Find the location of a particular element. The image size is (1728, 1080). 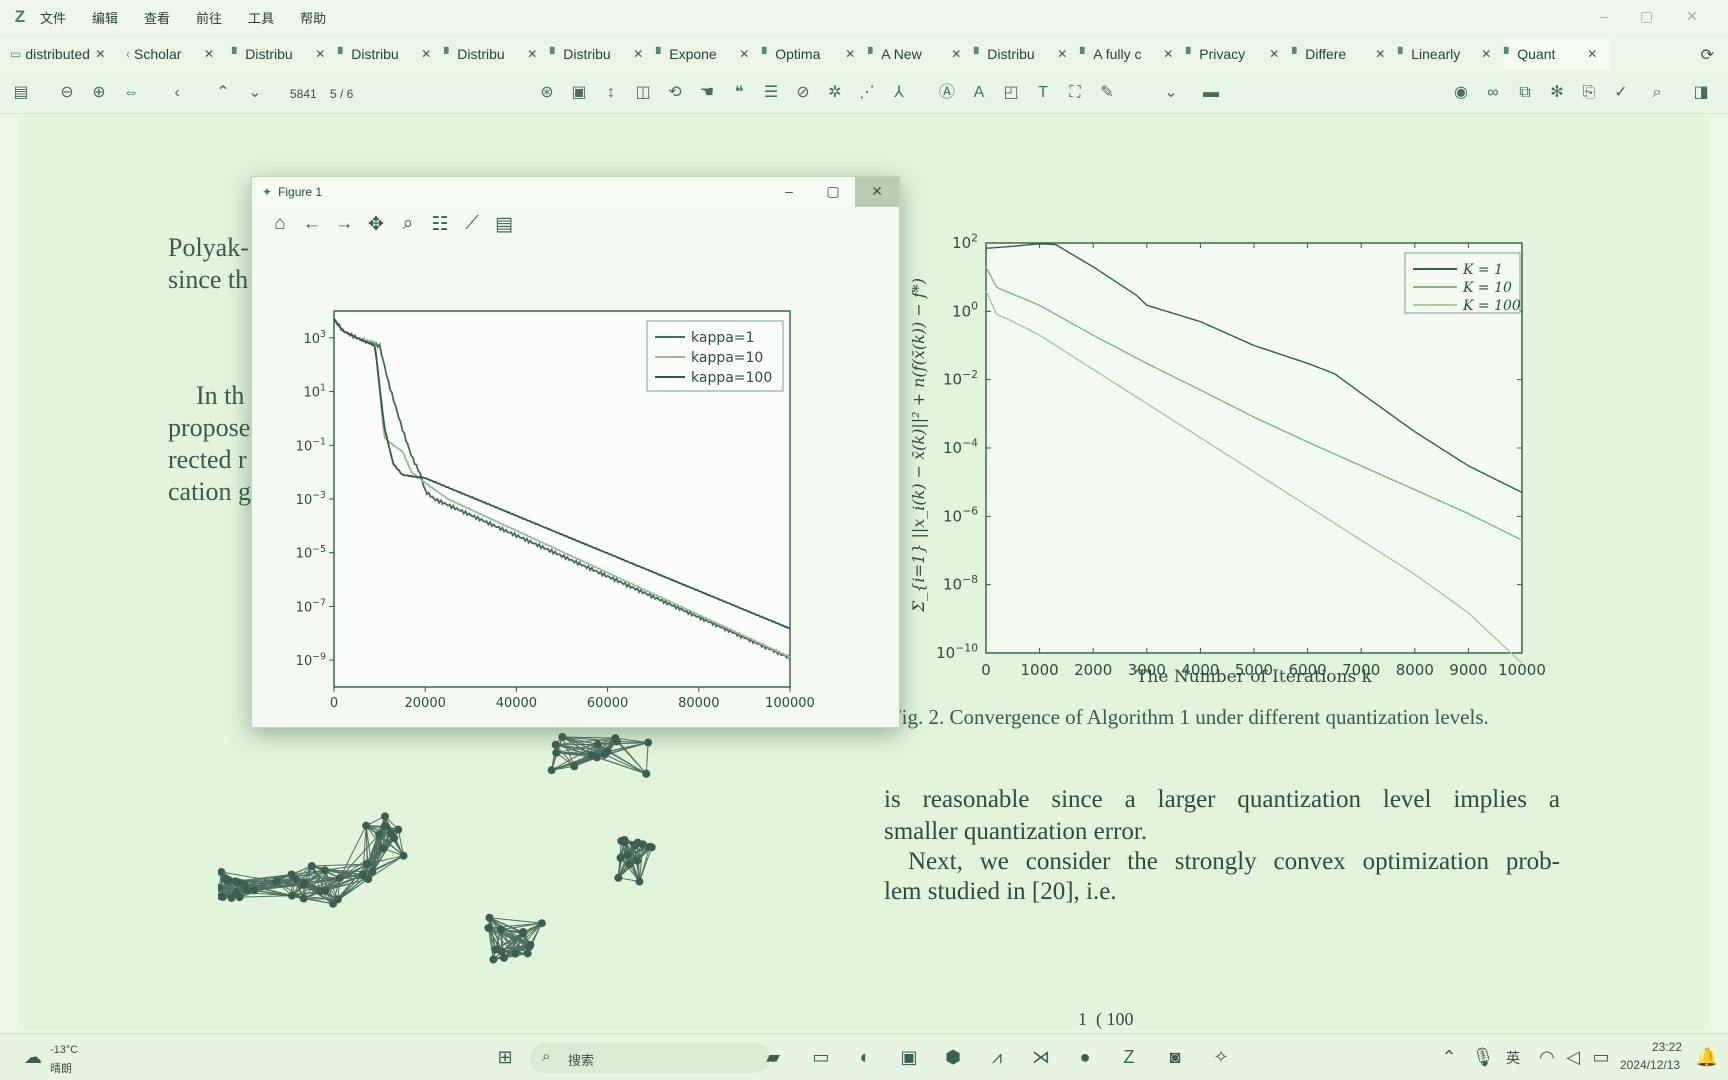

ime-indicator: 英 is located at coordinates (1513, 1058).